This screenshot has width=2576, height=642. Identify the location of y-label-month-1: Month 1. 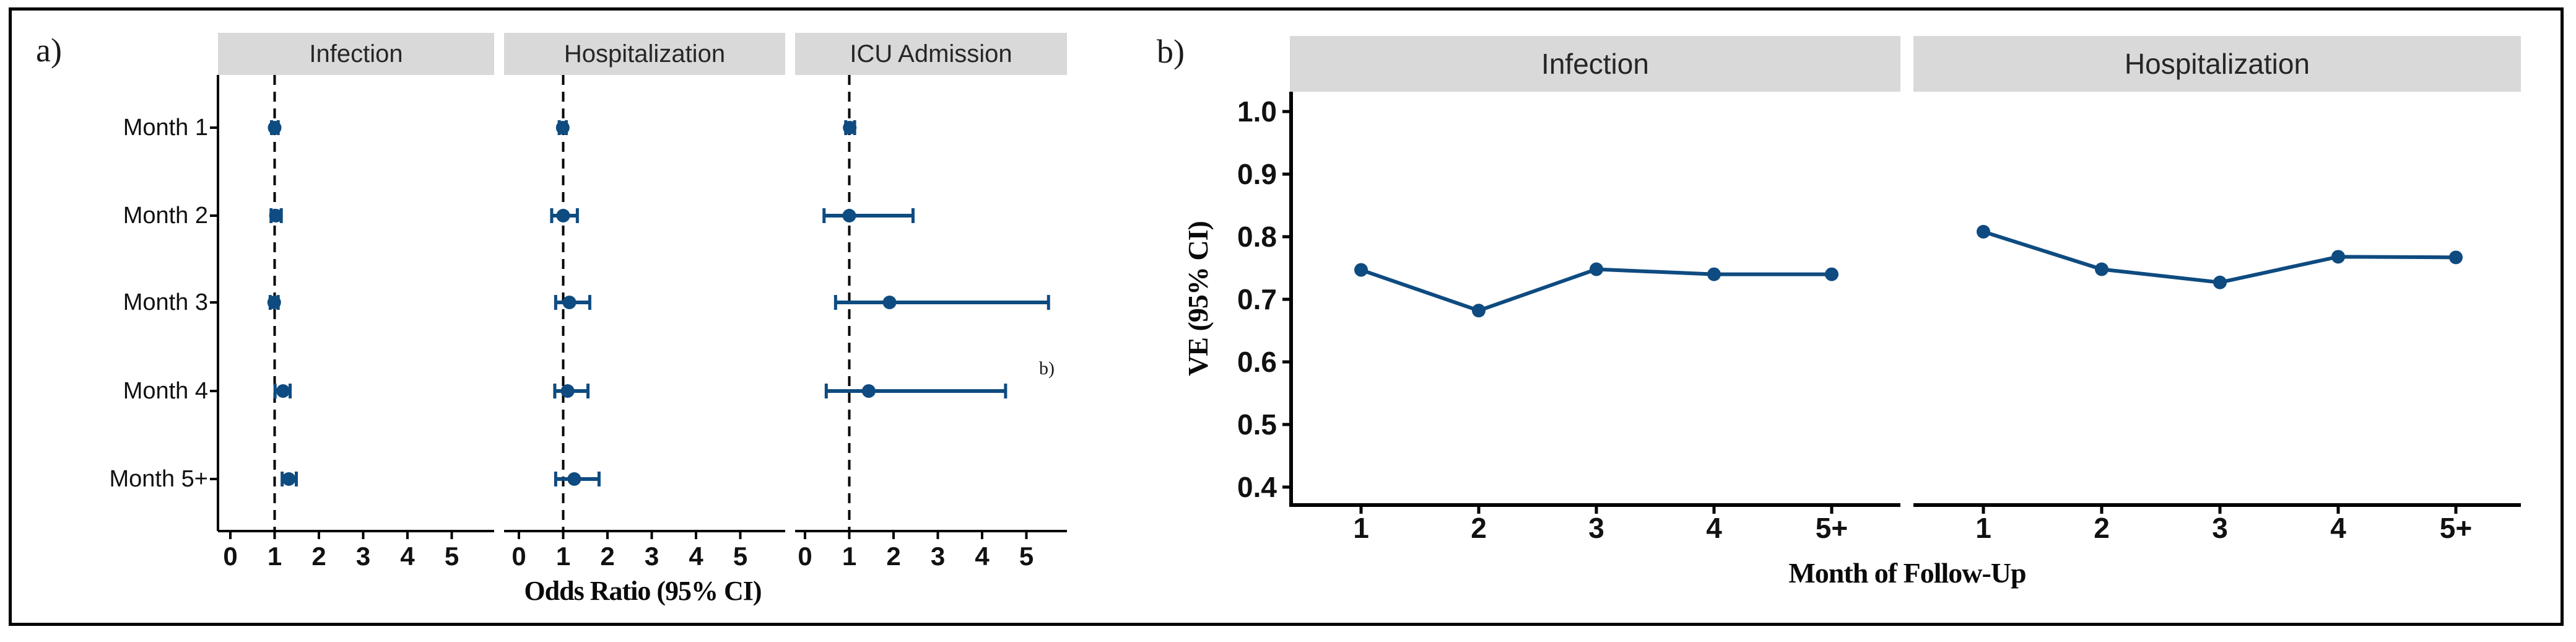
(165, 128).